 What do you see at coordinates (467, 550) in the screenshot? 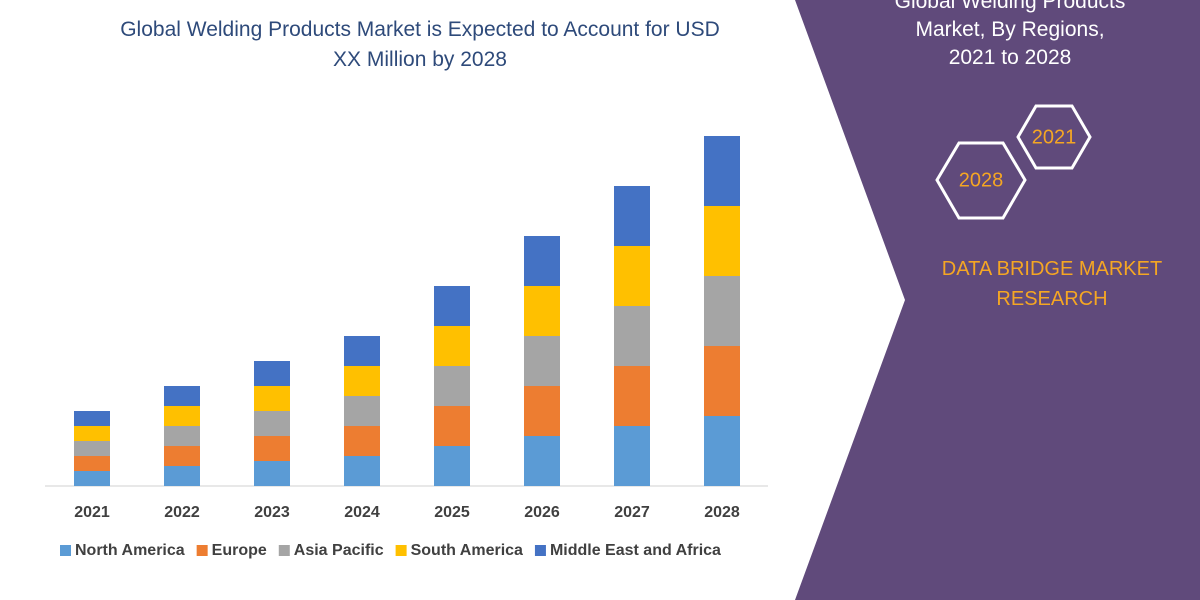
I see `legend-label: South America` at bounding box center [467, 550].